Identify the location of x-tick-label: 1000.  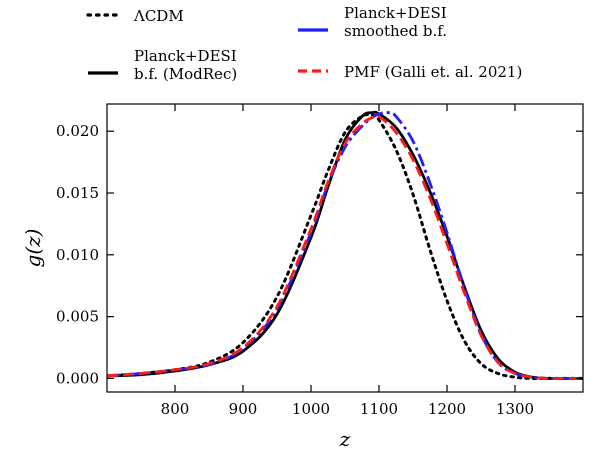
(311, 409).